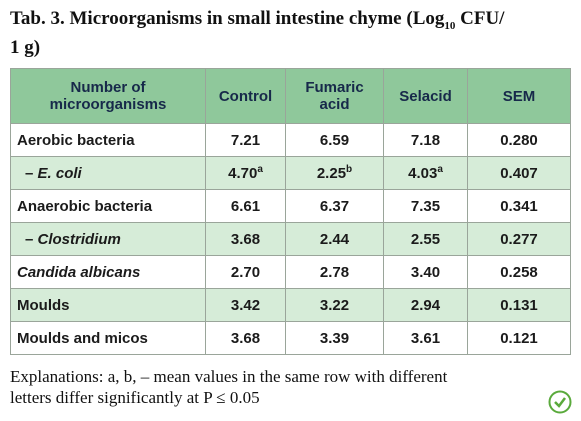 The image size is (581, 421). I want to click on value-text: 0.277, so click(519, 239).